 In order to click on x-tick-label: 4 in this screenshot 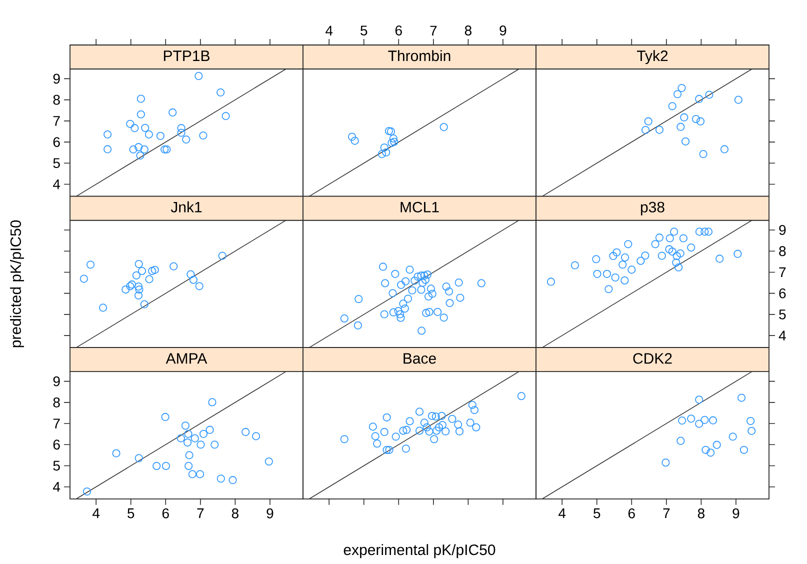, I will do `click(562, 513)`.